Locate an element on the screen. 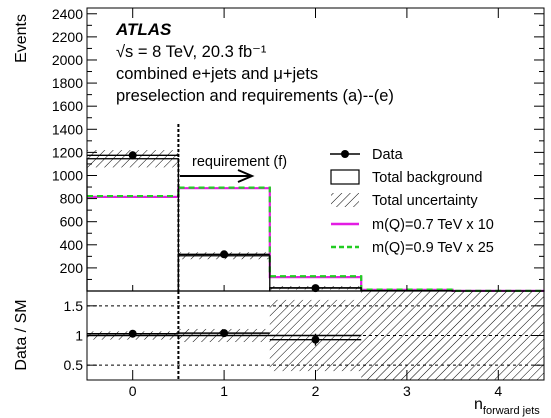  top-y-tick-label-2000: 2000 is located at coordinates (67, 60).